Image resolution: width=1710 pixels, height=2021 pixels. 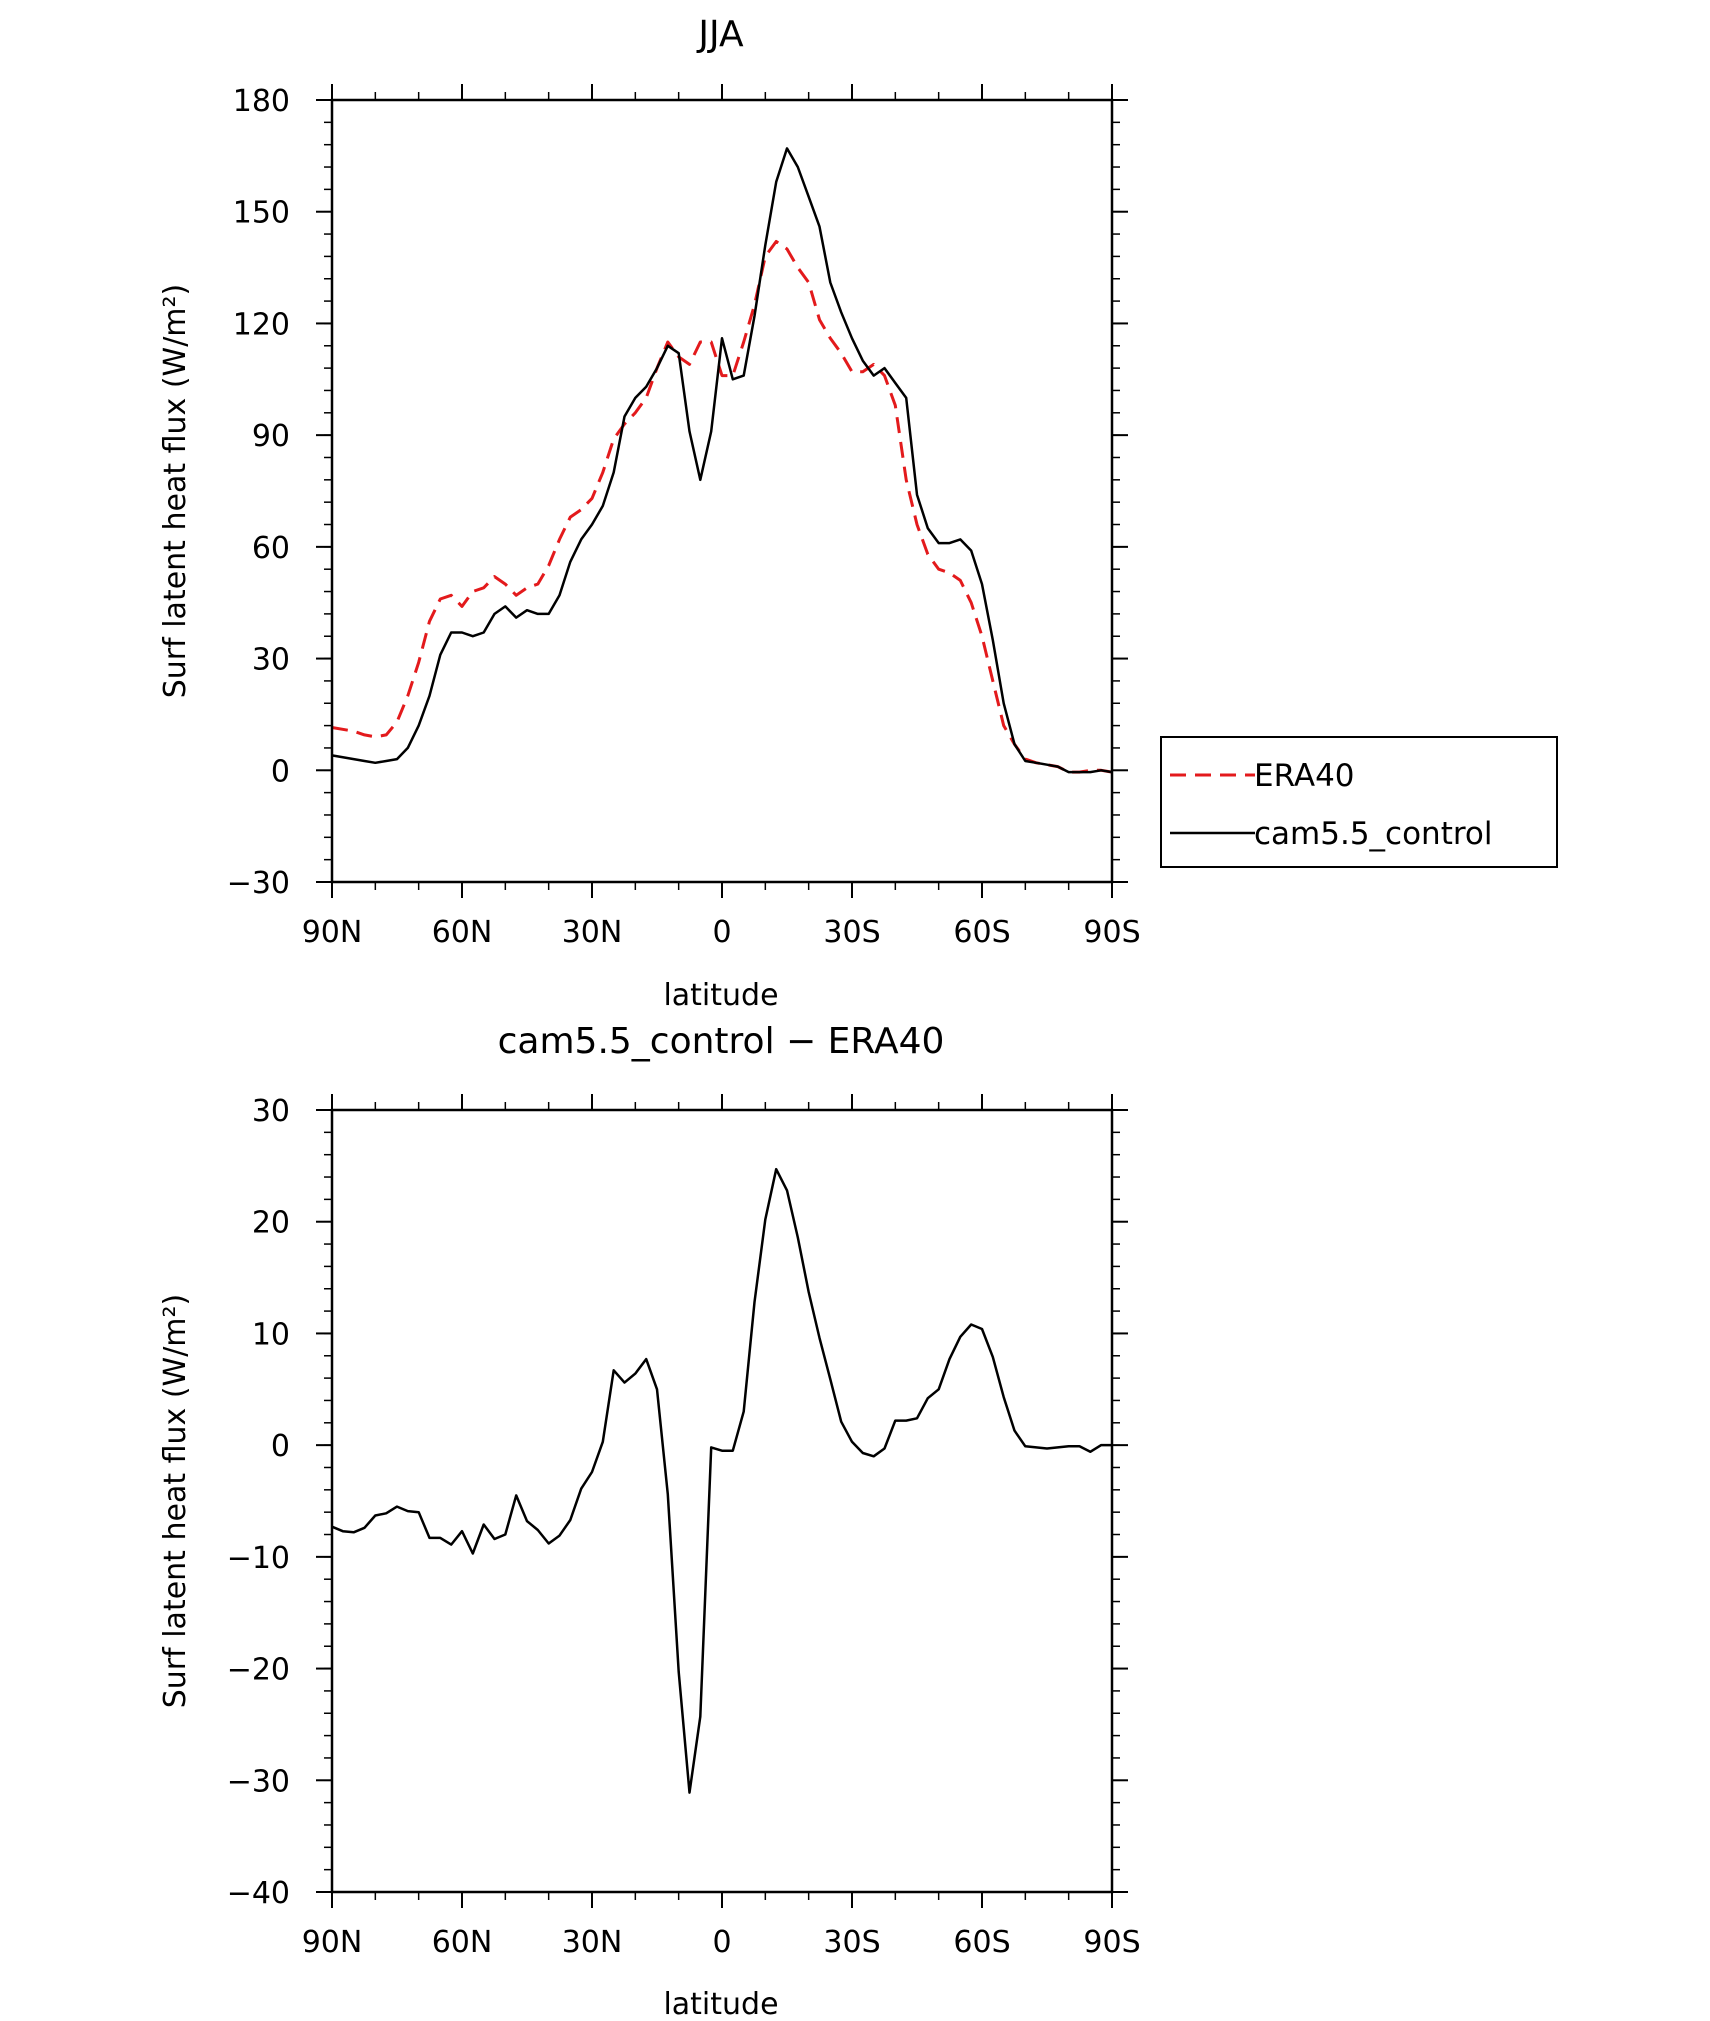 I want to click on y-tick-label: −10, so click(x=258, y=1558).